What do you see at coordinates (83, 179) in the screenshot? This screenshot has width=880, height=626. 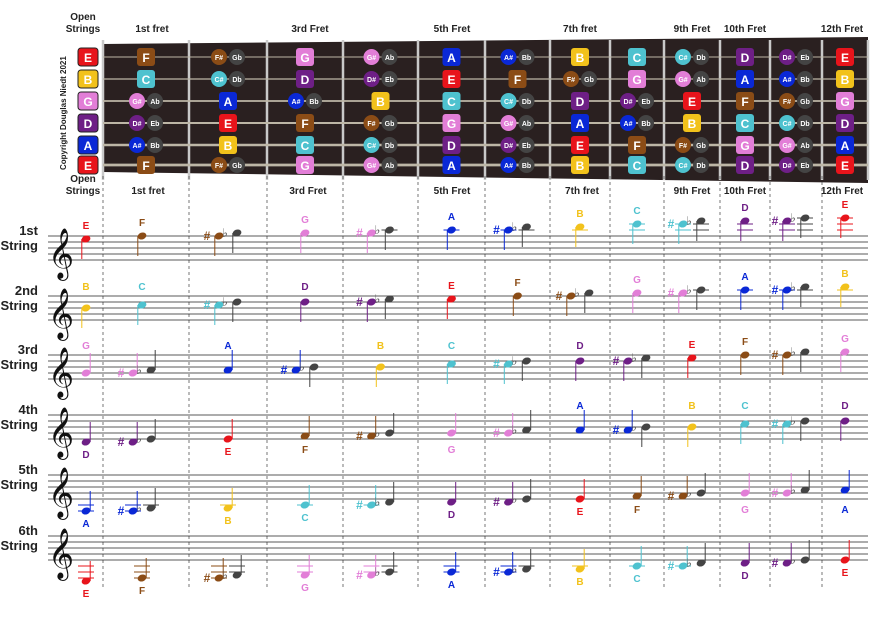 I see `lower-open-strings-line1: Open` at bounding box center [83, 179].